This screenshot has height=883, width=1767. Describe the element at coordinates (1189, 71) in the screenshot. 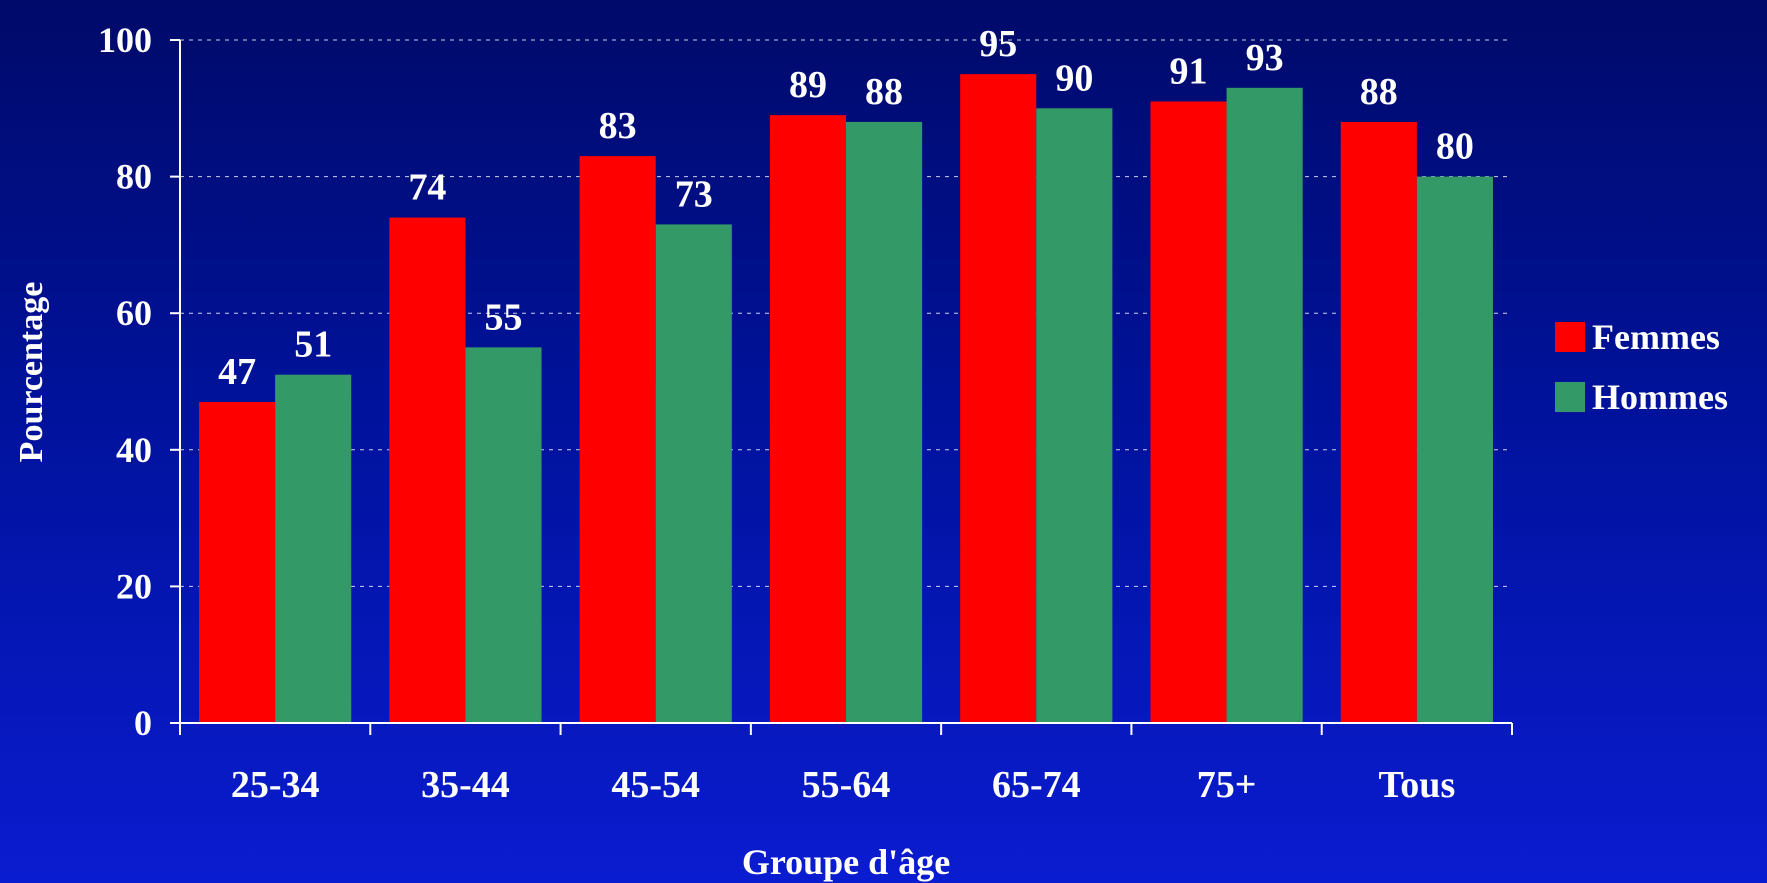

I see `data-label: 91` at that location.